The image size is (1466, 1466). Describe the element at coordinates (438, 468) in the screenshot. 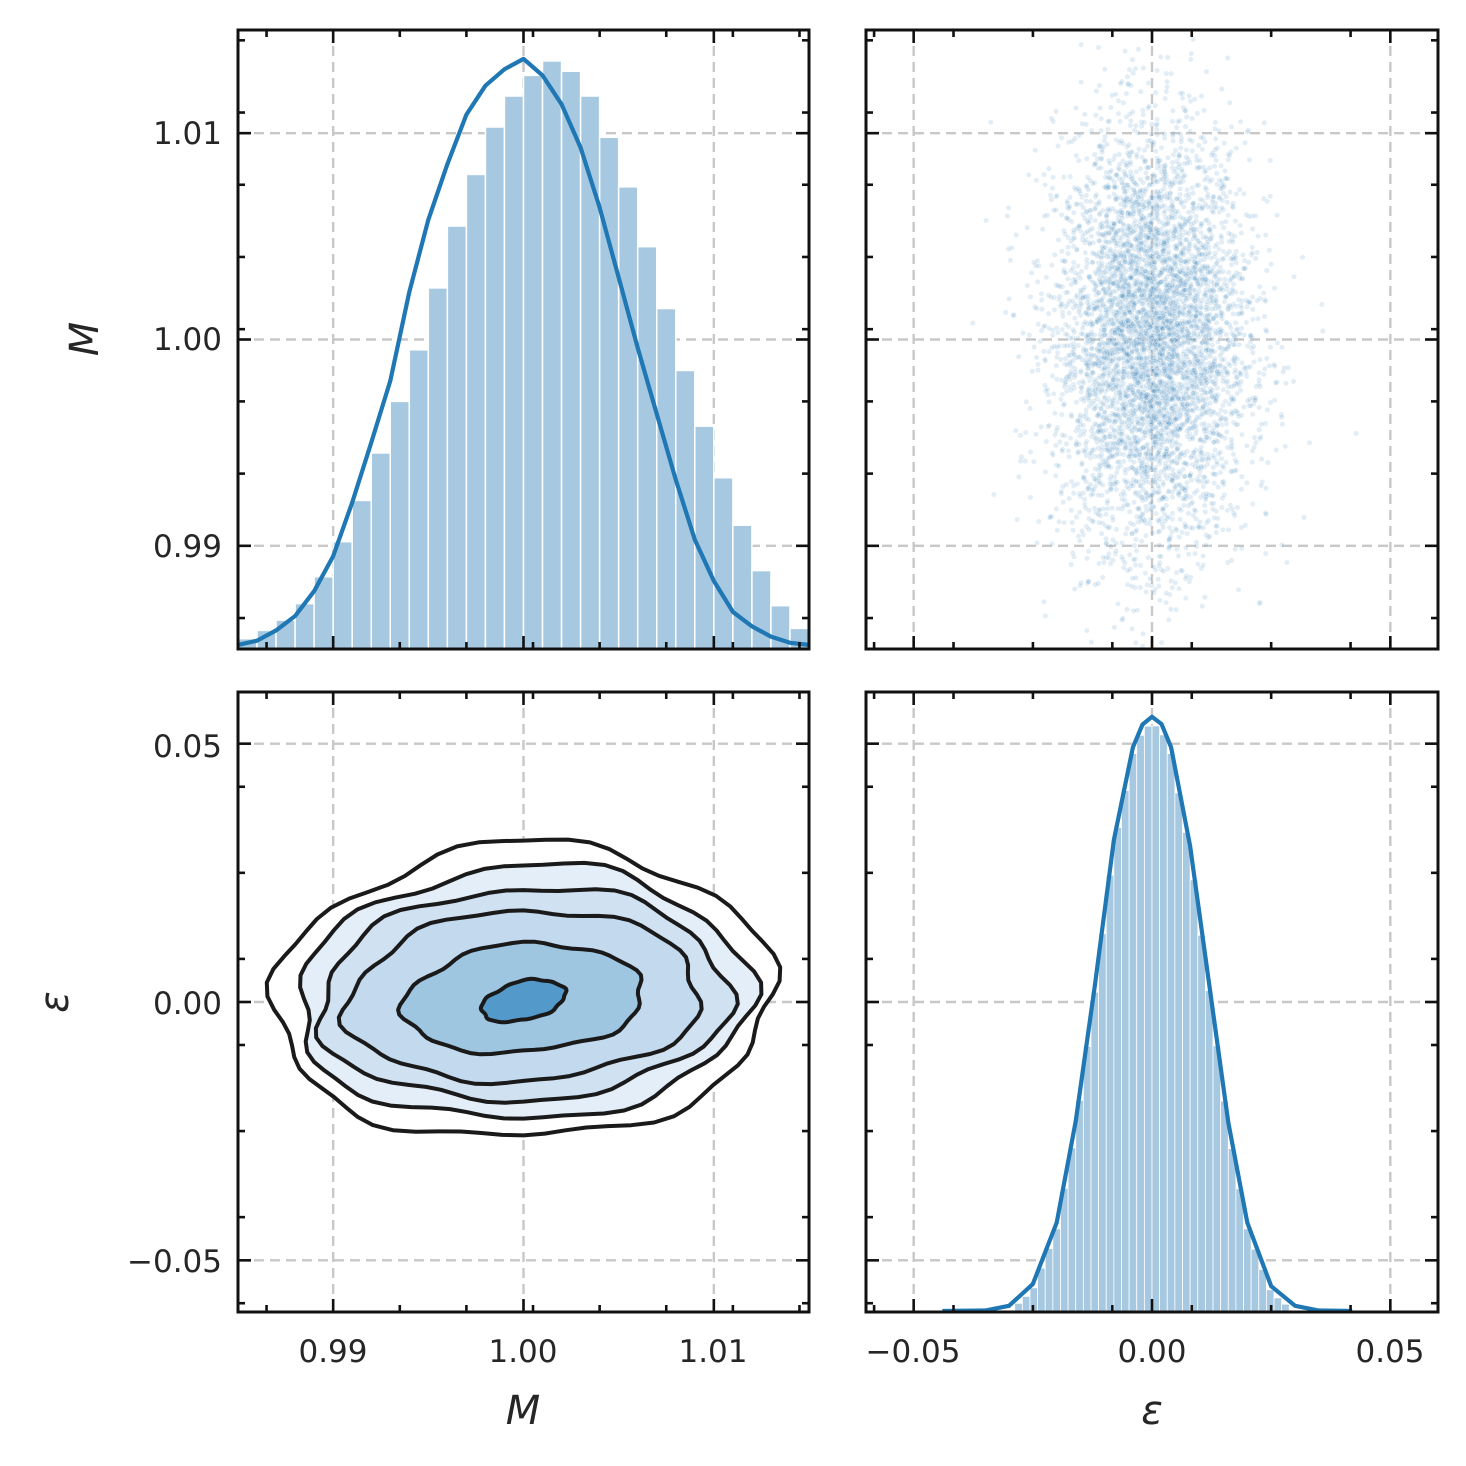

I see `histogram-bar` at that location.